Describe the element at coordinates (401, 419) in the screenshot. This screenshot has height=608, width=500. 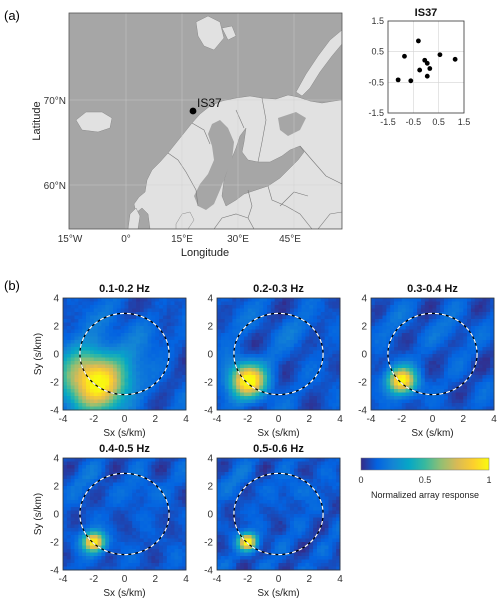
I see `heatmap-xtick: -2` at that location.